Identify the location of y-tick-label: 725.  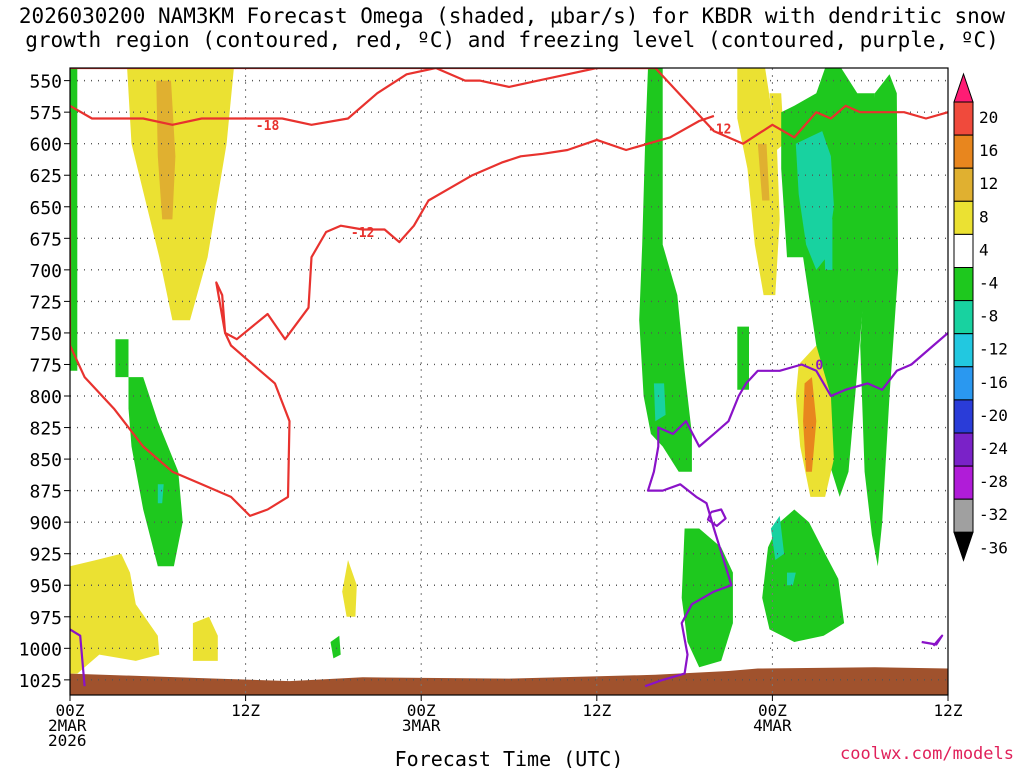
(45, 302).